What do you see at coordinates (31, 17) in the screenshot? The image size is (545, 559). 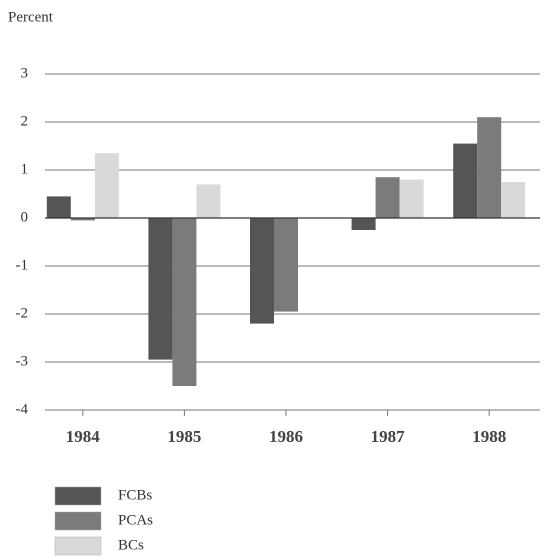 I see `y-axis-label: Percent` at bounding box center [31, 17].